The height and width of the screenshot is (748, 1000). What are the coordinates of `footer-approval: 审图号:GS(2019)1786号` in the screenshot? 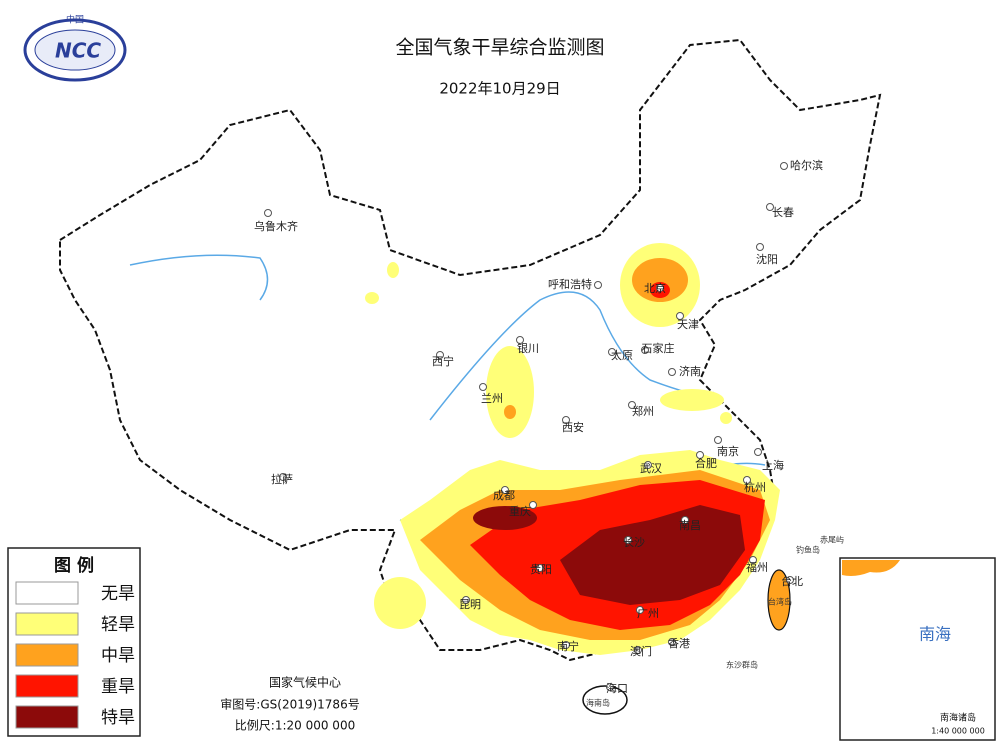 It's located at (289, 704).